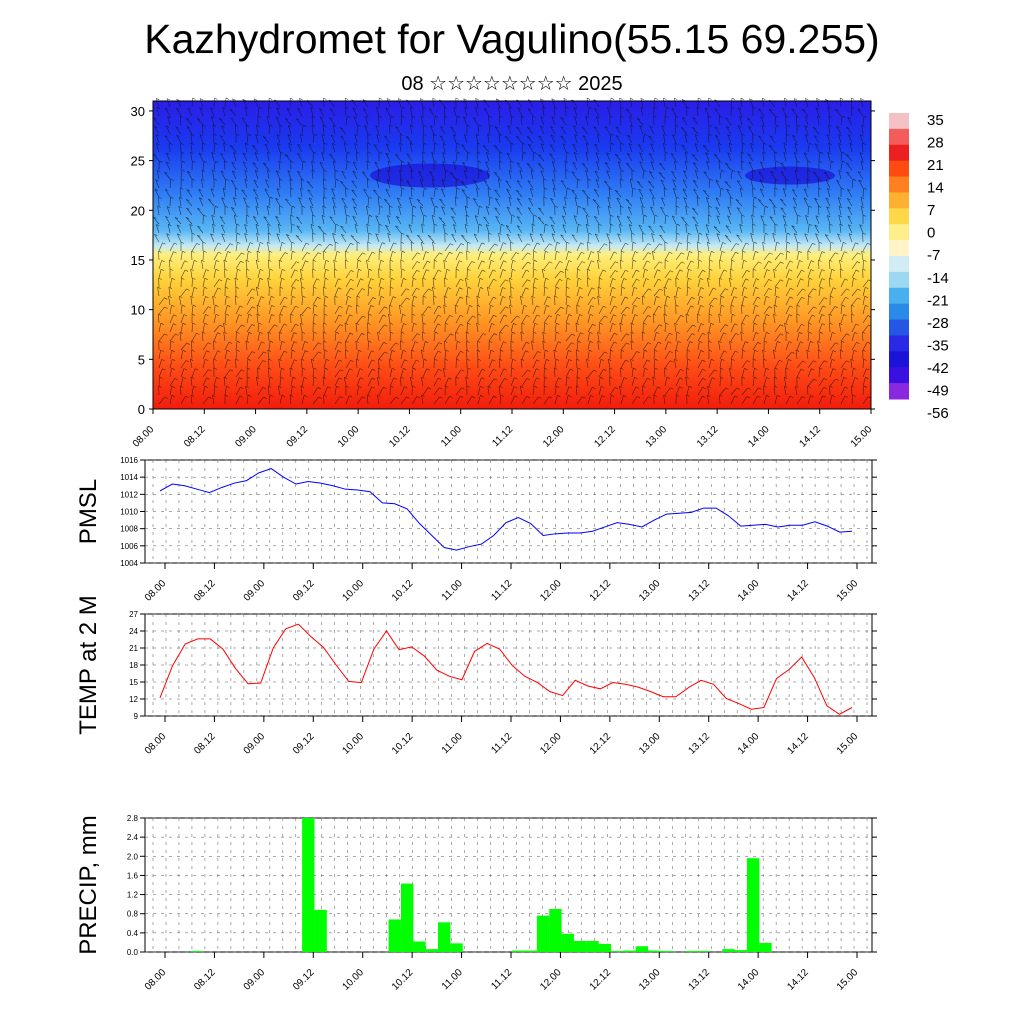  What do you see at coordinates (456, 947) in the screenshot?
I see `precip-bar` at bounding box center [456, 947].